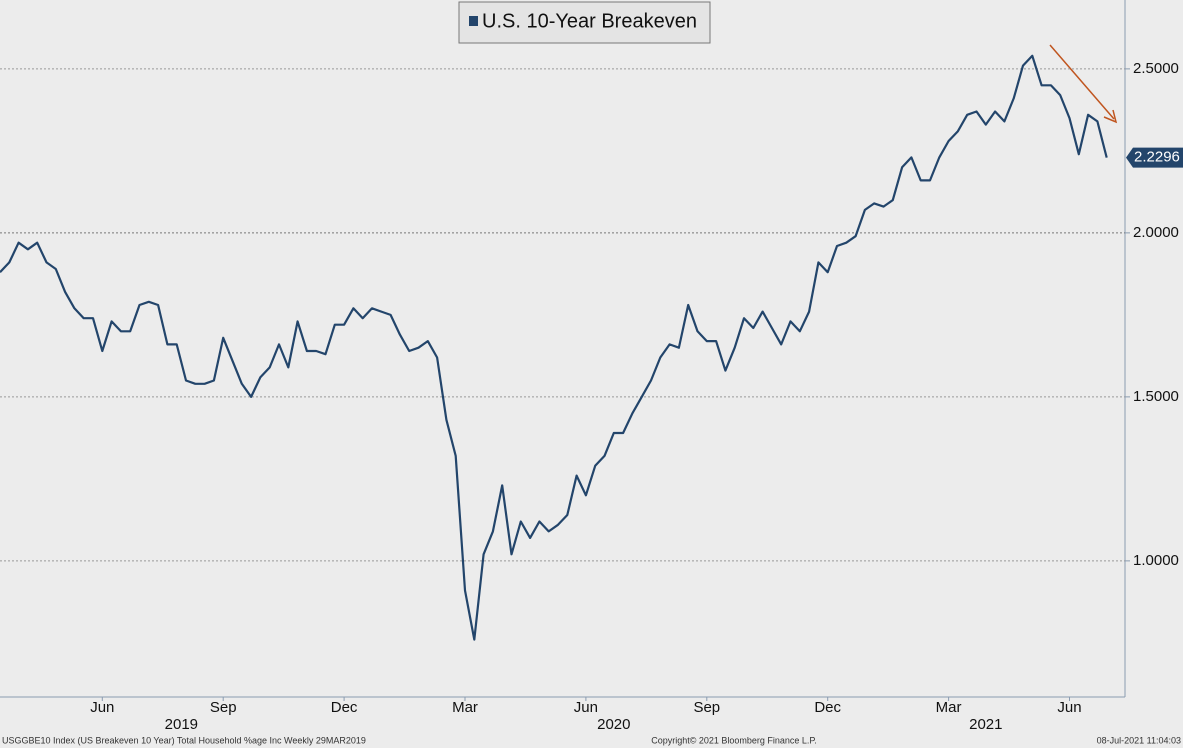 The image size is (1183, 748). I want to click on trend-arrow, so click(1083, 84).